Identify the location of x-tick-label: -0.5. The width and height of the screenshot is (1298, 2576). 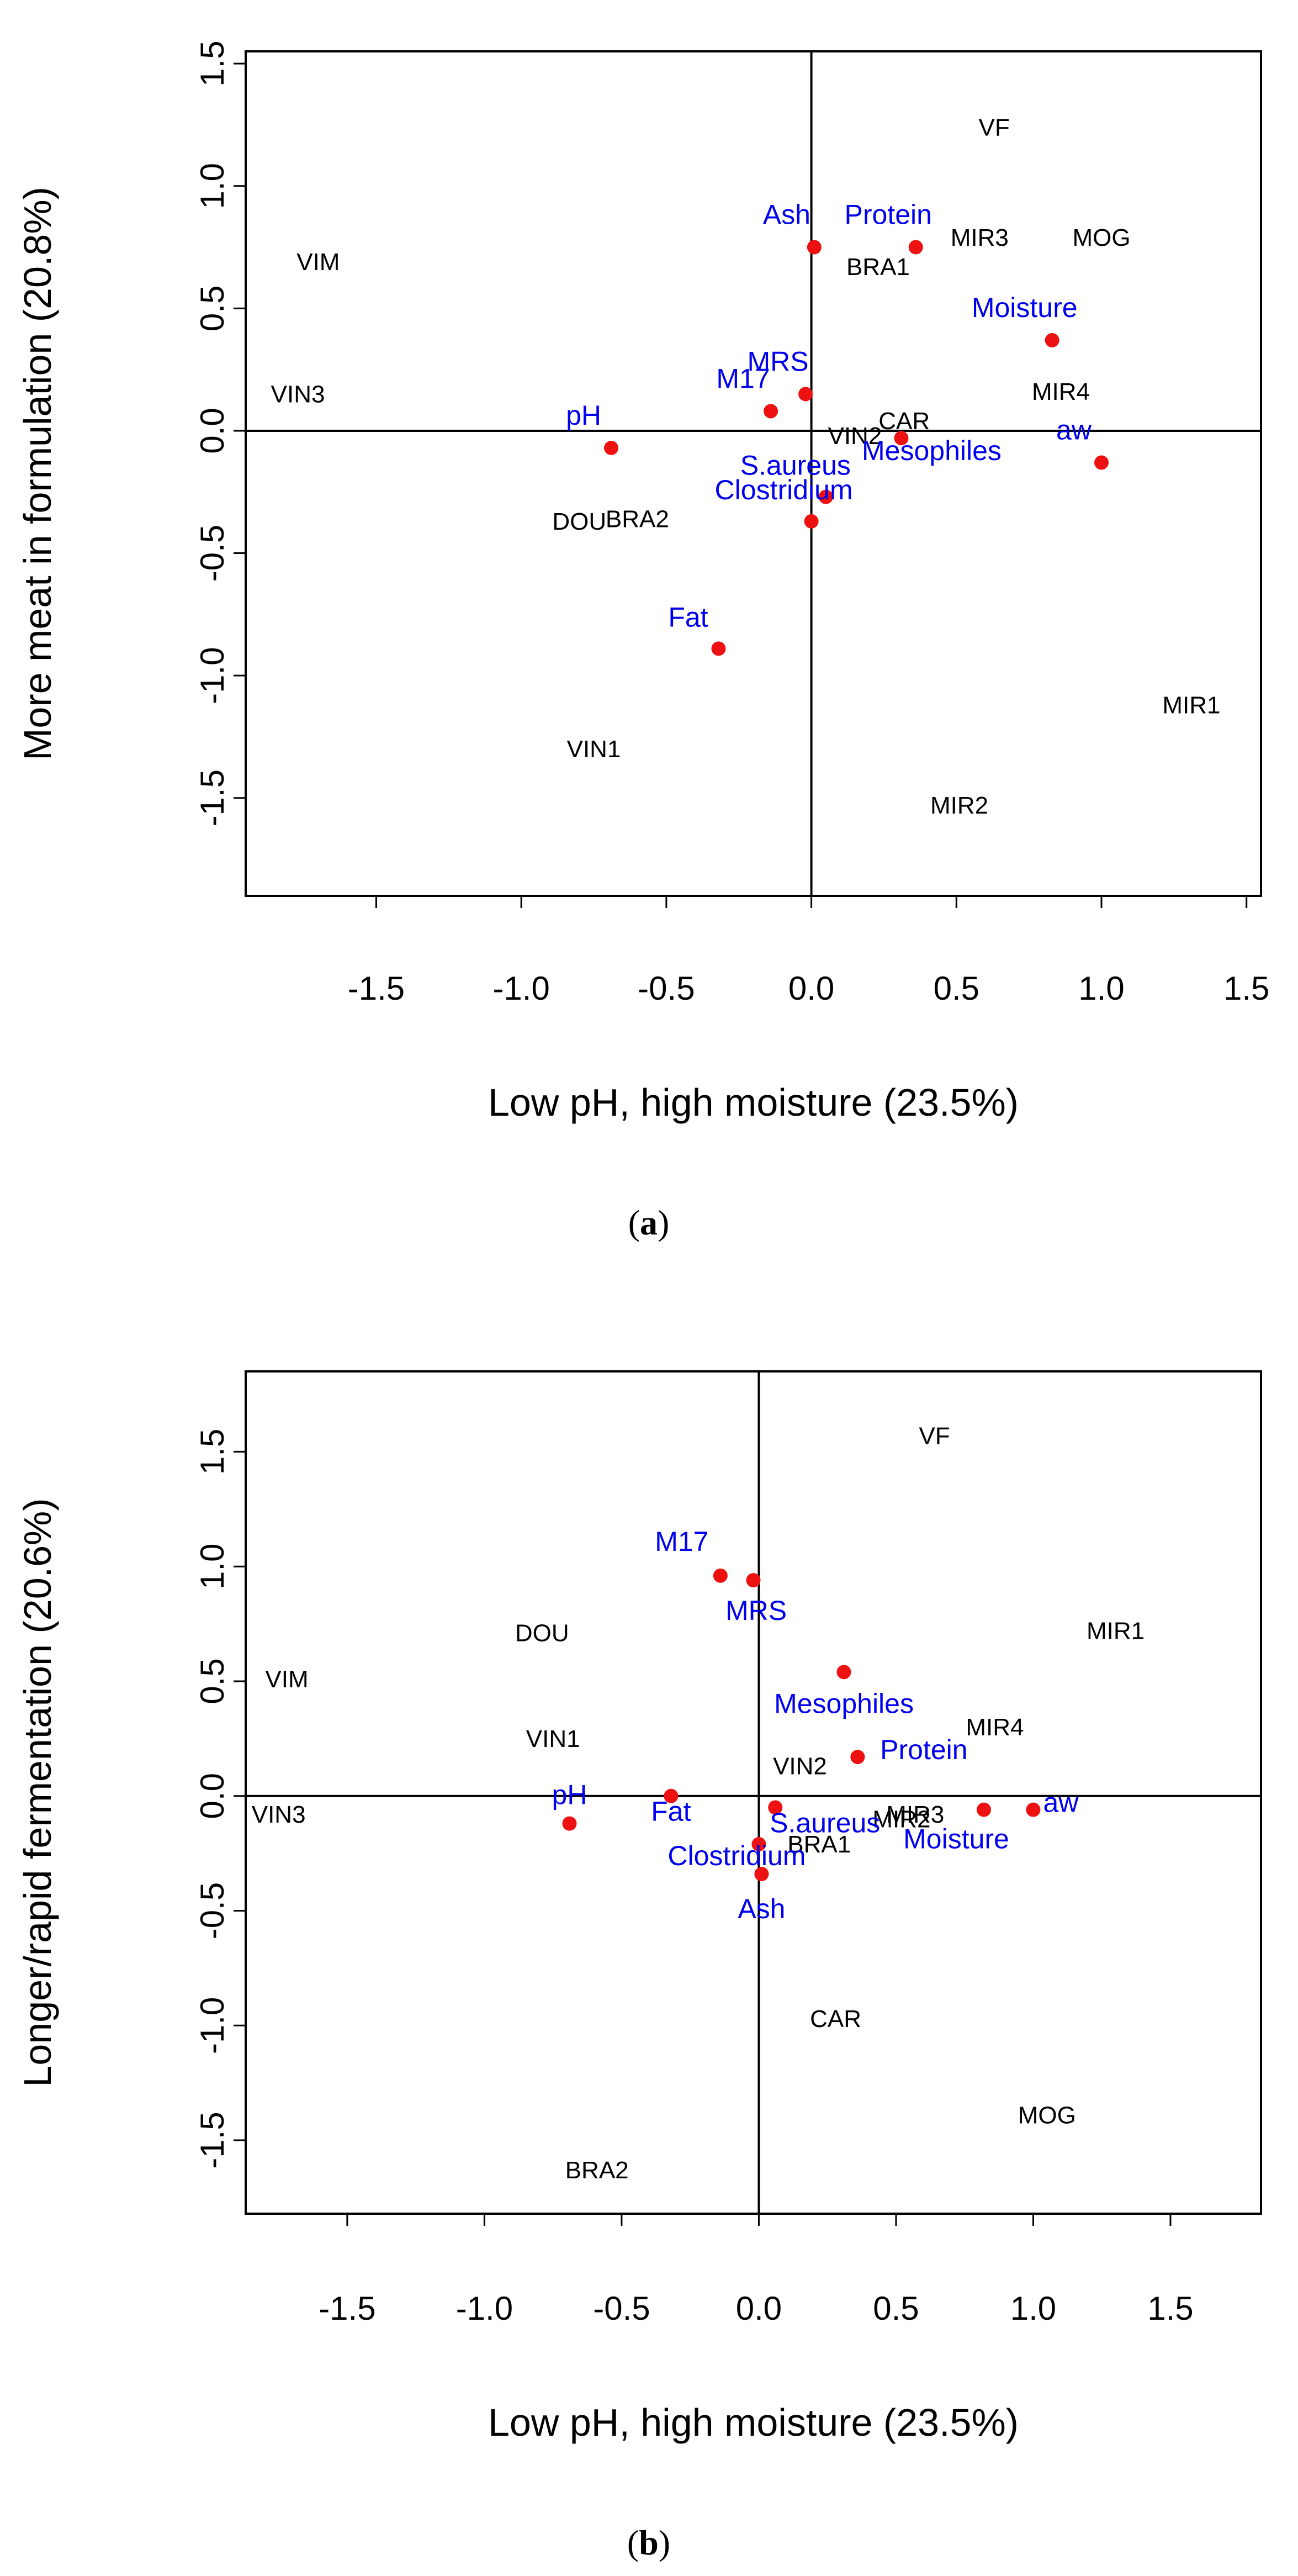
(666, 988).